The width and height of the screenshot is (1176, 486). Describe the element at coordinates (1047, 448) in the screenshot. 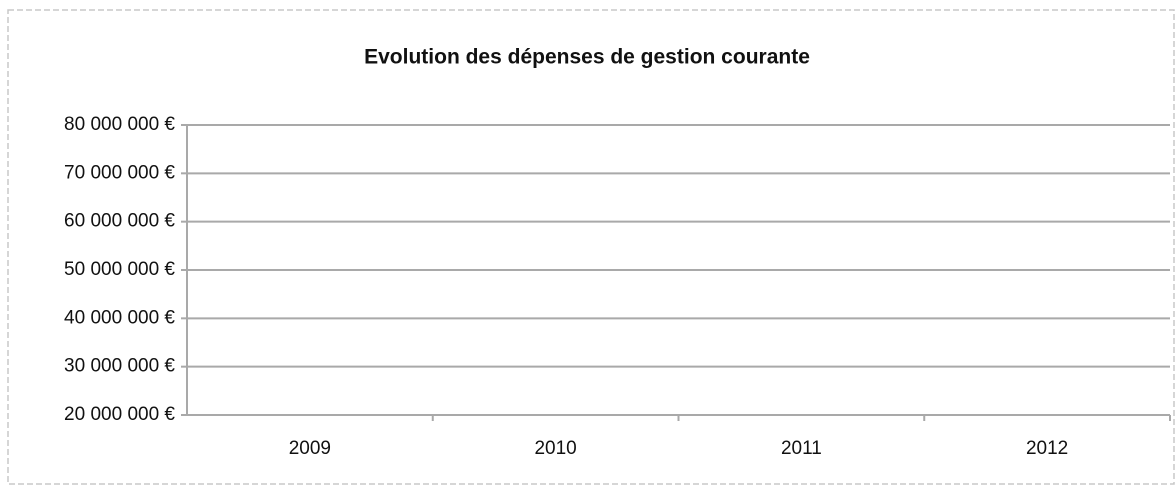

I see `x-tick-label: 2012` at that location.